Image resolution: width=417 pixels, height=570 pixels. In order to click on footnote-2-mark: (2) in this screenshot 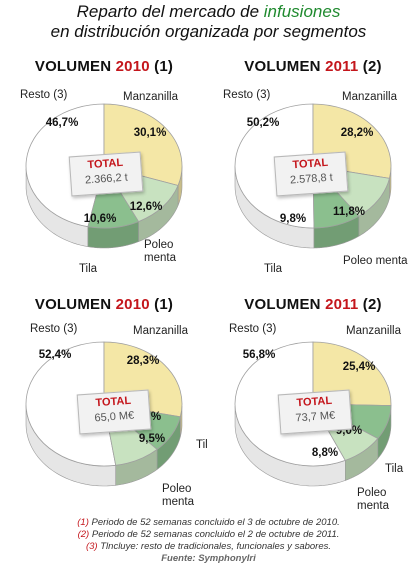, I will do `click(83, 534)`.